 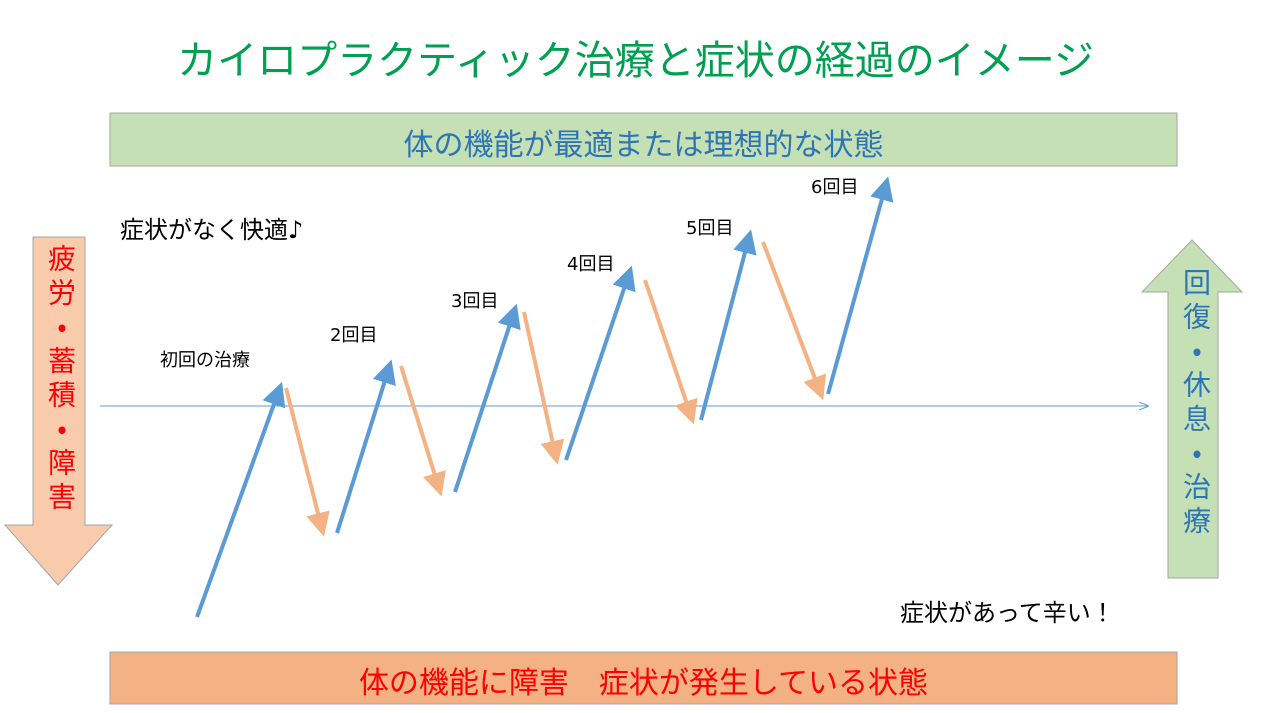 I want to click on bottom-box, so click(x=643, y=678).